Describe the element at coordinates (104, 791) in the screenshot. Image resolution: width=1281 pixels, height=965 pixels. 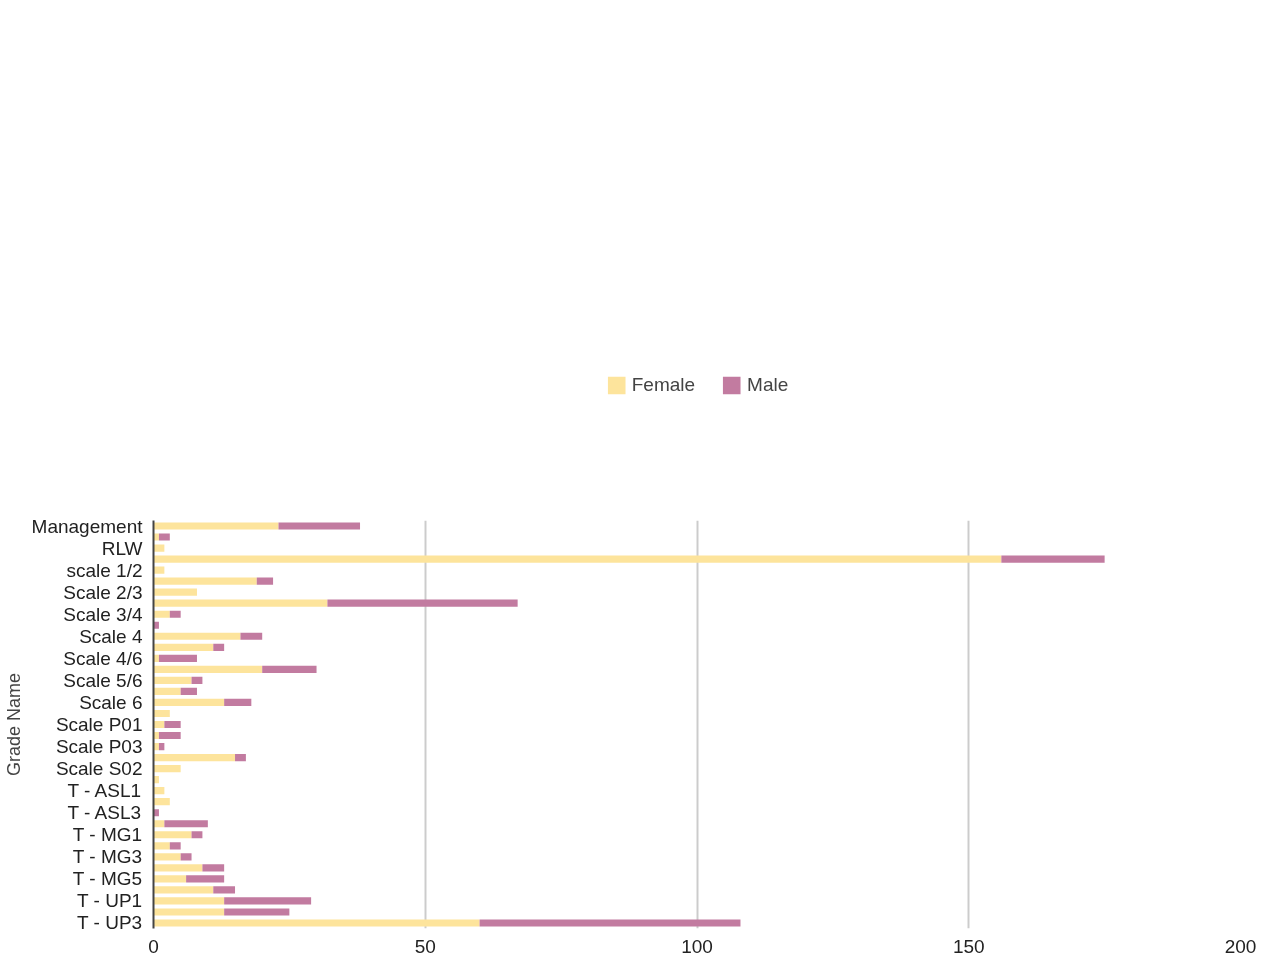
I see `y-tick-label: T - ASL1` at that location.